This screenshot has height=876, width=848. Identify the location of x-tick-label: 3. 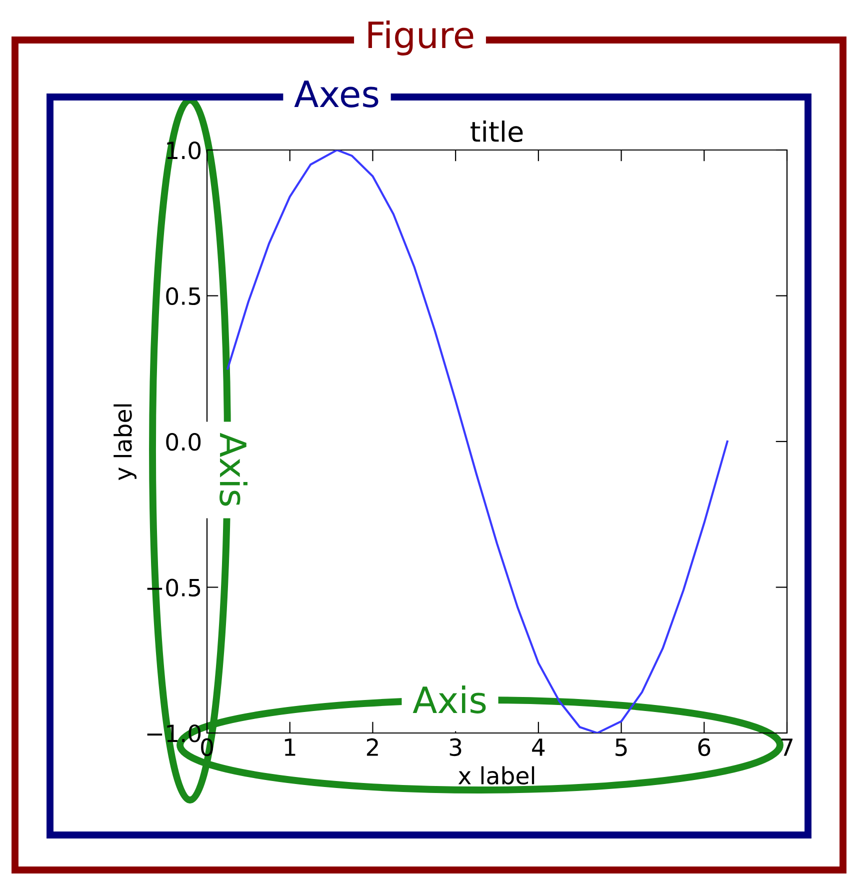
(456, 747).